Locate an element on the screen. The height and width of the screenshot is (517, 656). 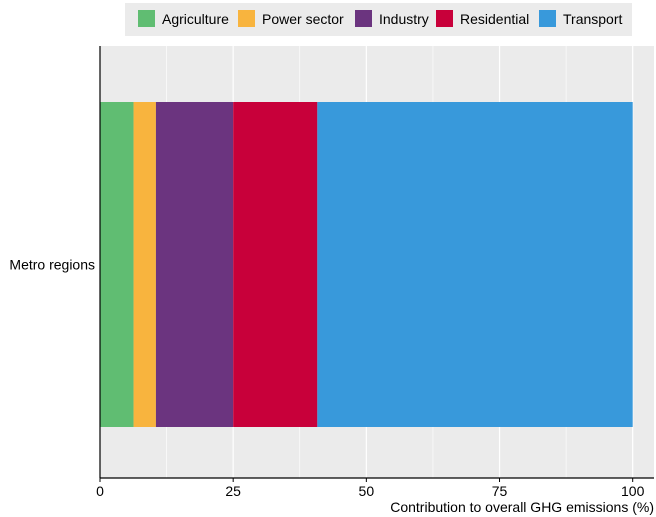
legend-label: Industry is located at coordinates (404, 19).